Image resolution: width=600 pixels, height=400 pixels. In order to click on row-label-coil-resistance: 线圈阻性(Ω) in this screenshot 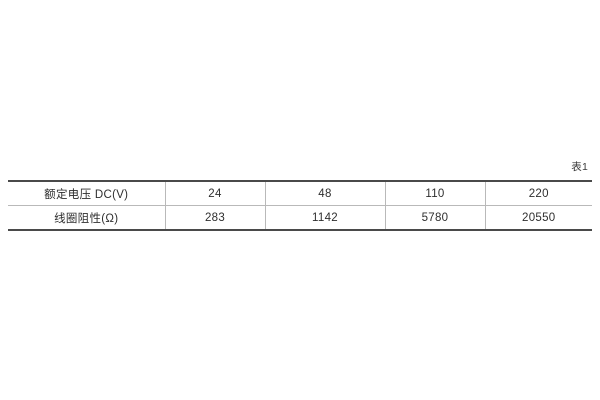, I will do `click(86, 217)`.